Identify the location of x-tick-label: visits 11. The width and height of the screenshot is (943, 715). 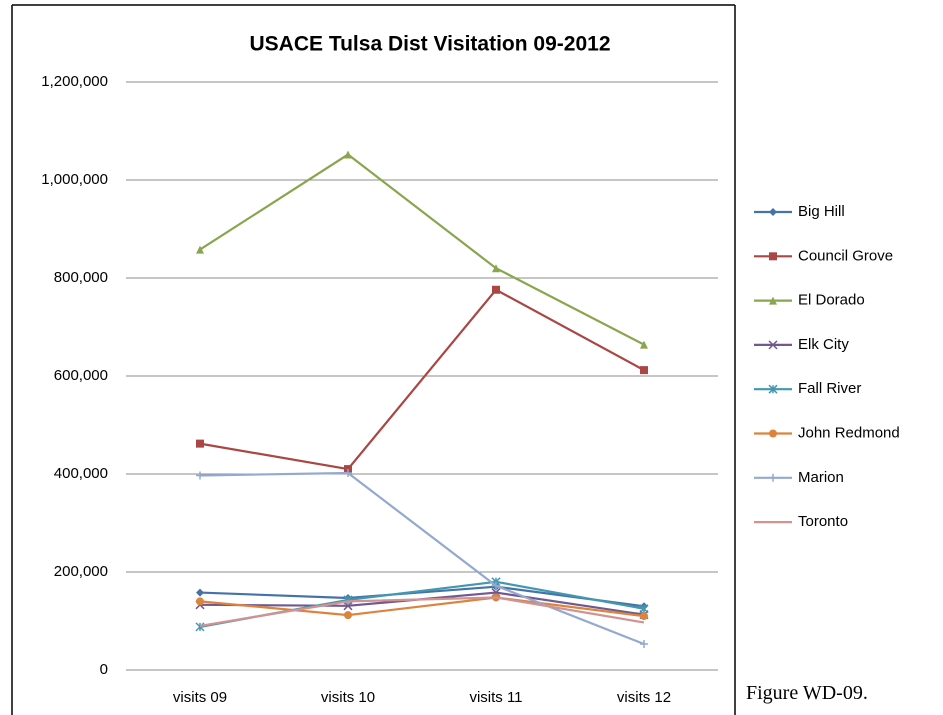
(495, 697).